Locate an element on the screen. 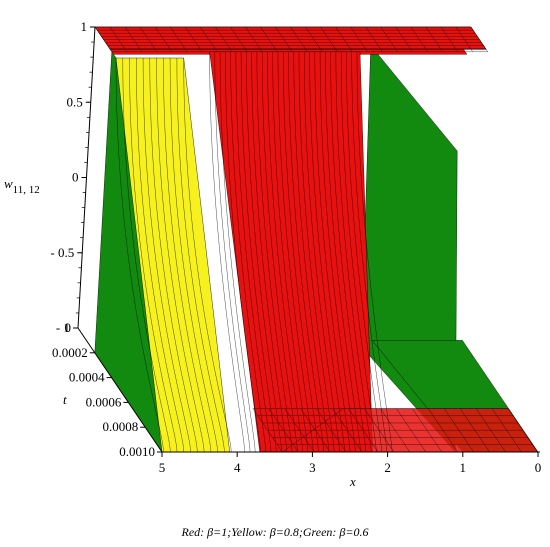 The height and width of the screenshot is (547, 550). t-tick-label: 0.0002 is located at coordinates (70, 352).